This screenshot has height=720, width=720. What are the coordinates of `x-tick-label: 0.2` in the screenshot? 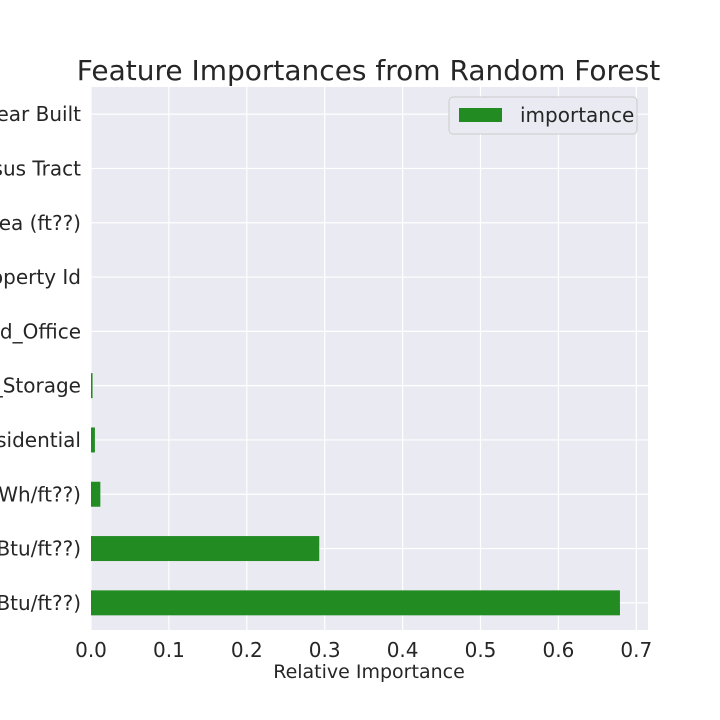 It's located at (247, 650).